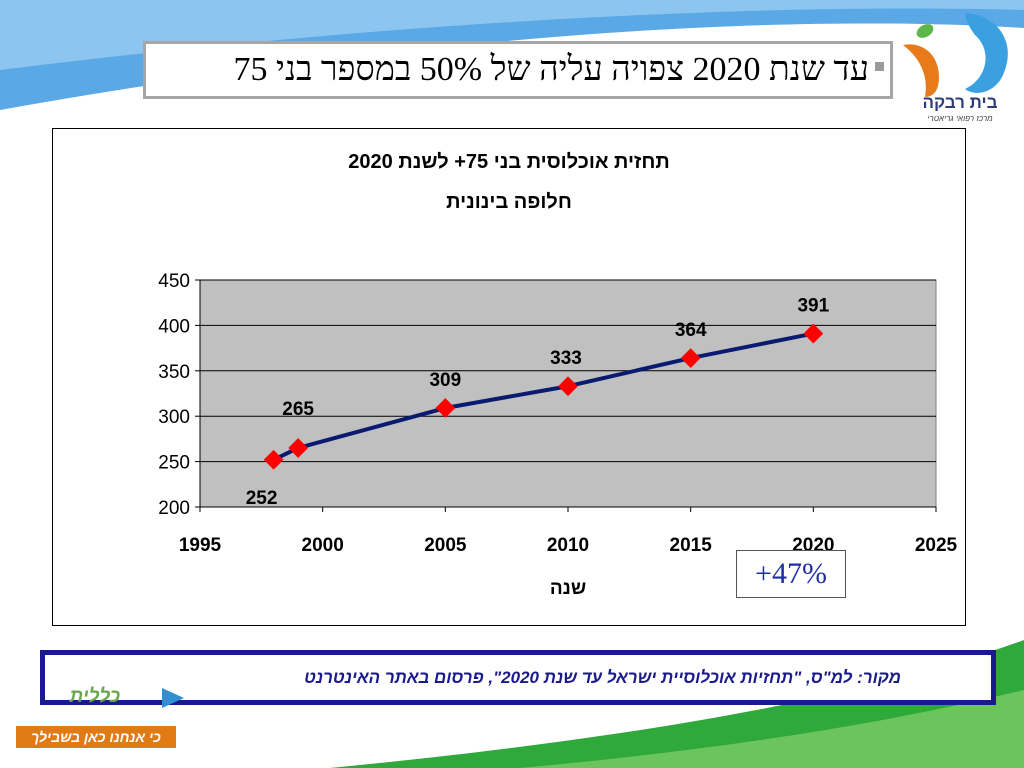  Describe the element at coordinates (509, 202) in the screenshot. I see `chart-subtitle: חלופה בינונית` at that location.